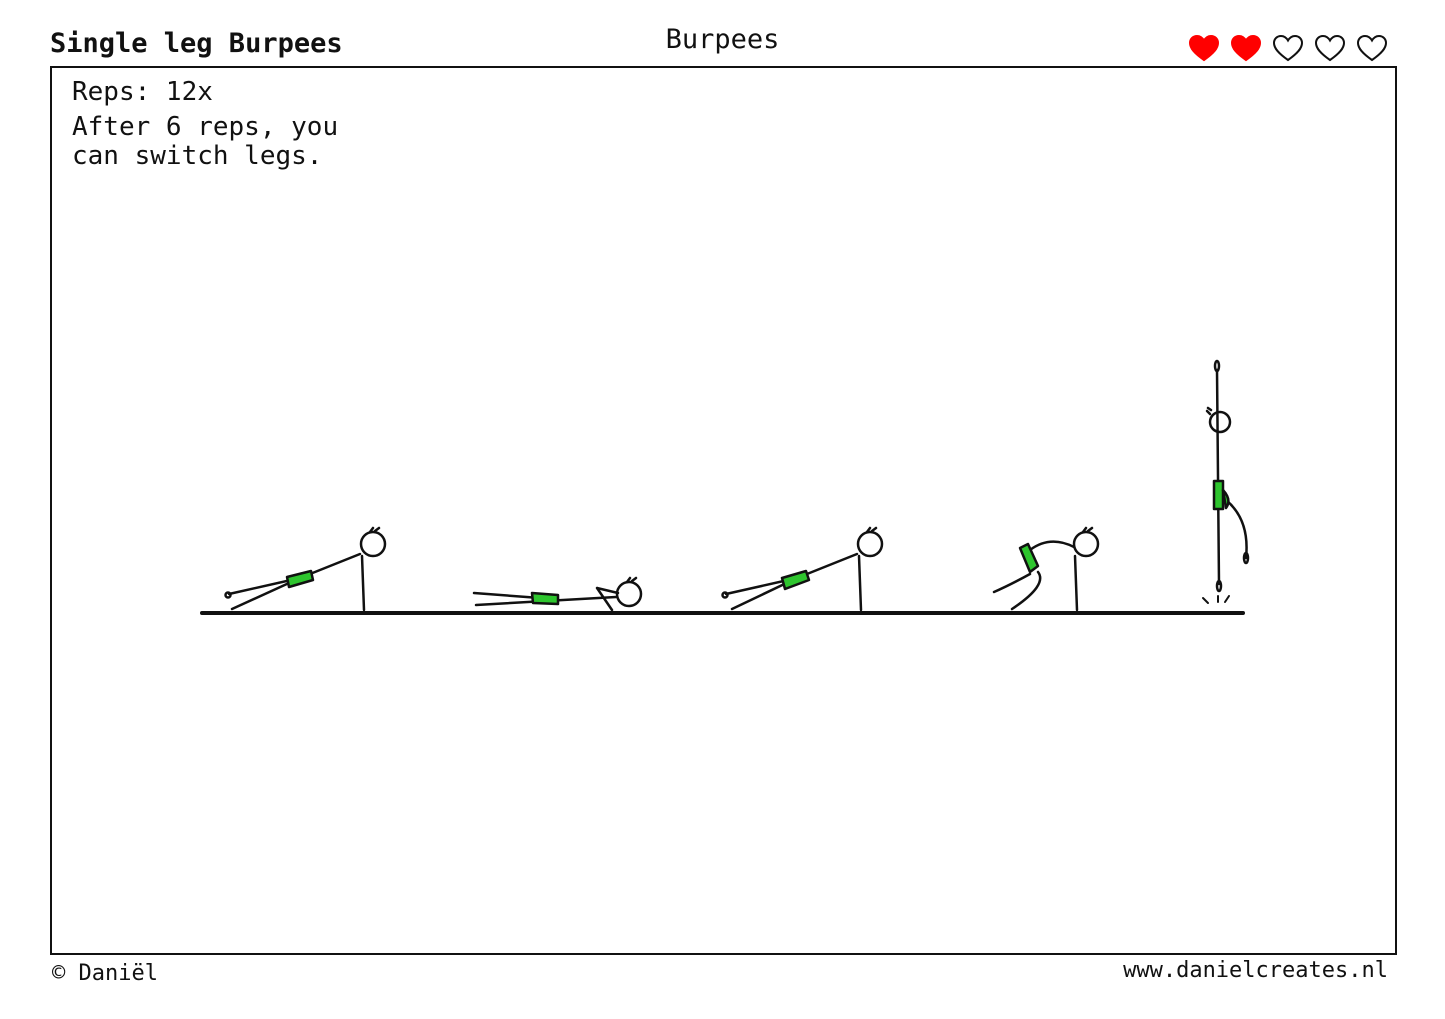 Image resolution: width=1445 pixels, height=1019 pixels. I want to click on instruction-line: After 6 reps, you, so click(205, 127).